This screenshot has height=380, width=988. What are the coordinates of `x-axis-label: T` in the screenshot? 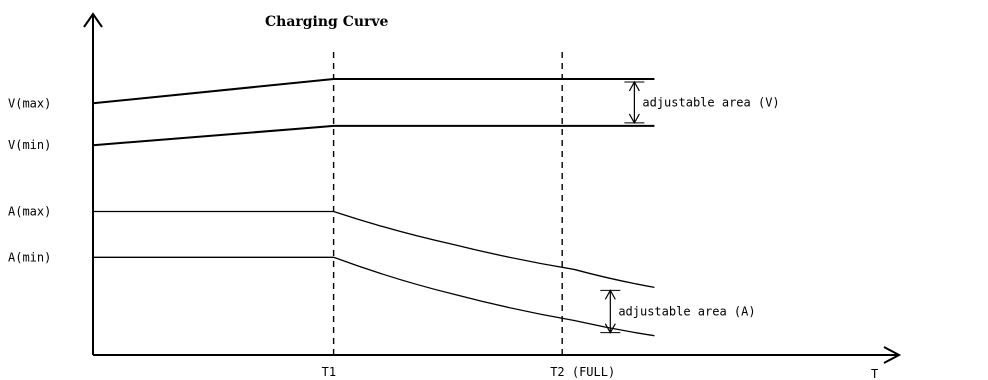 It's located at (874, 373).